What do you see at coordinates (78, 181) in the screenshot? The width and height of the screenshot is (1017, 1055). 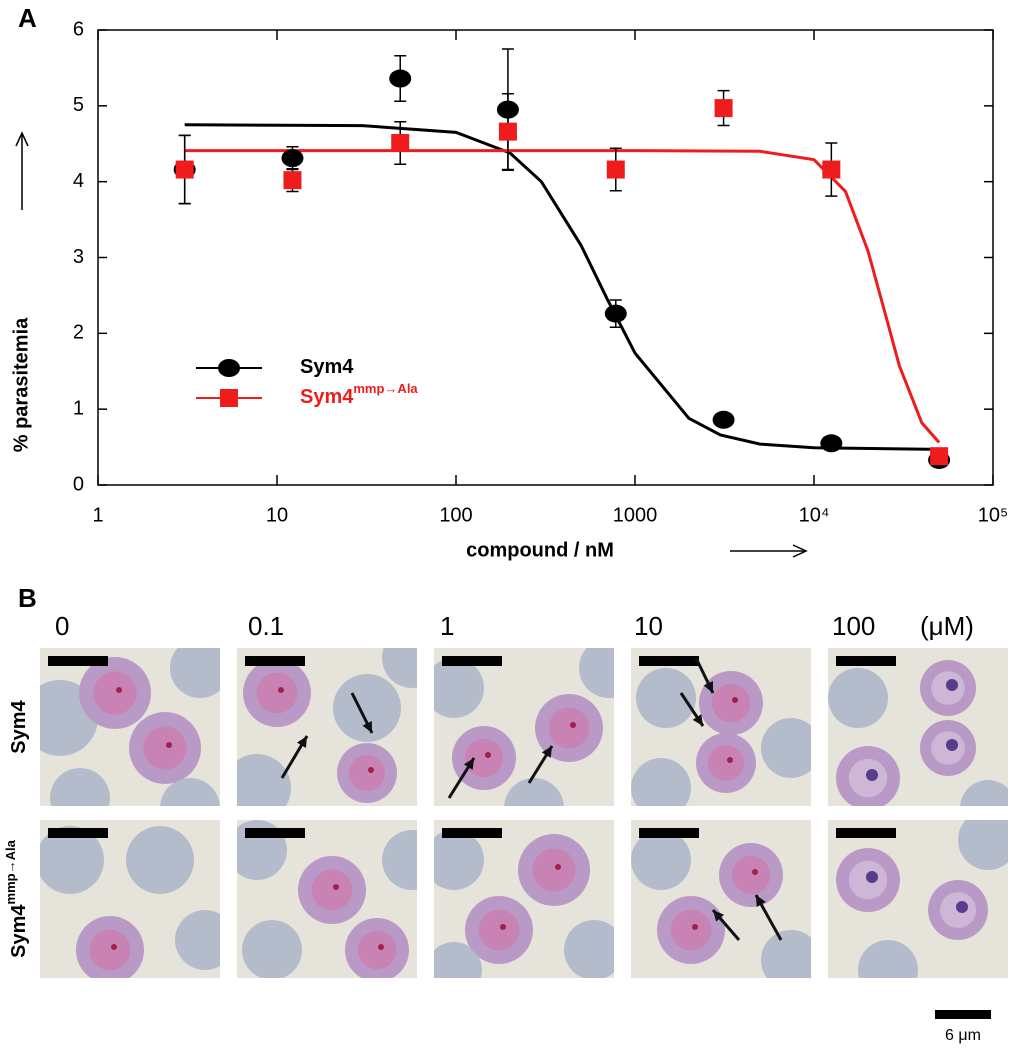 I see `y-tick-label: 4` at bounding box center [78, 181].